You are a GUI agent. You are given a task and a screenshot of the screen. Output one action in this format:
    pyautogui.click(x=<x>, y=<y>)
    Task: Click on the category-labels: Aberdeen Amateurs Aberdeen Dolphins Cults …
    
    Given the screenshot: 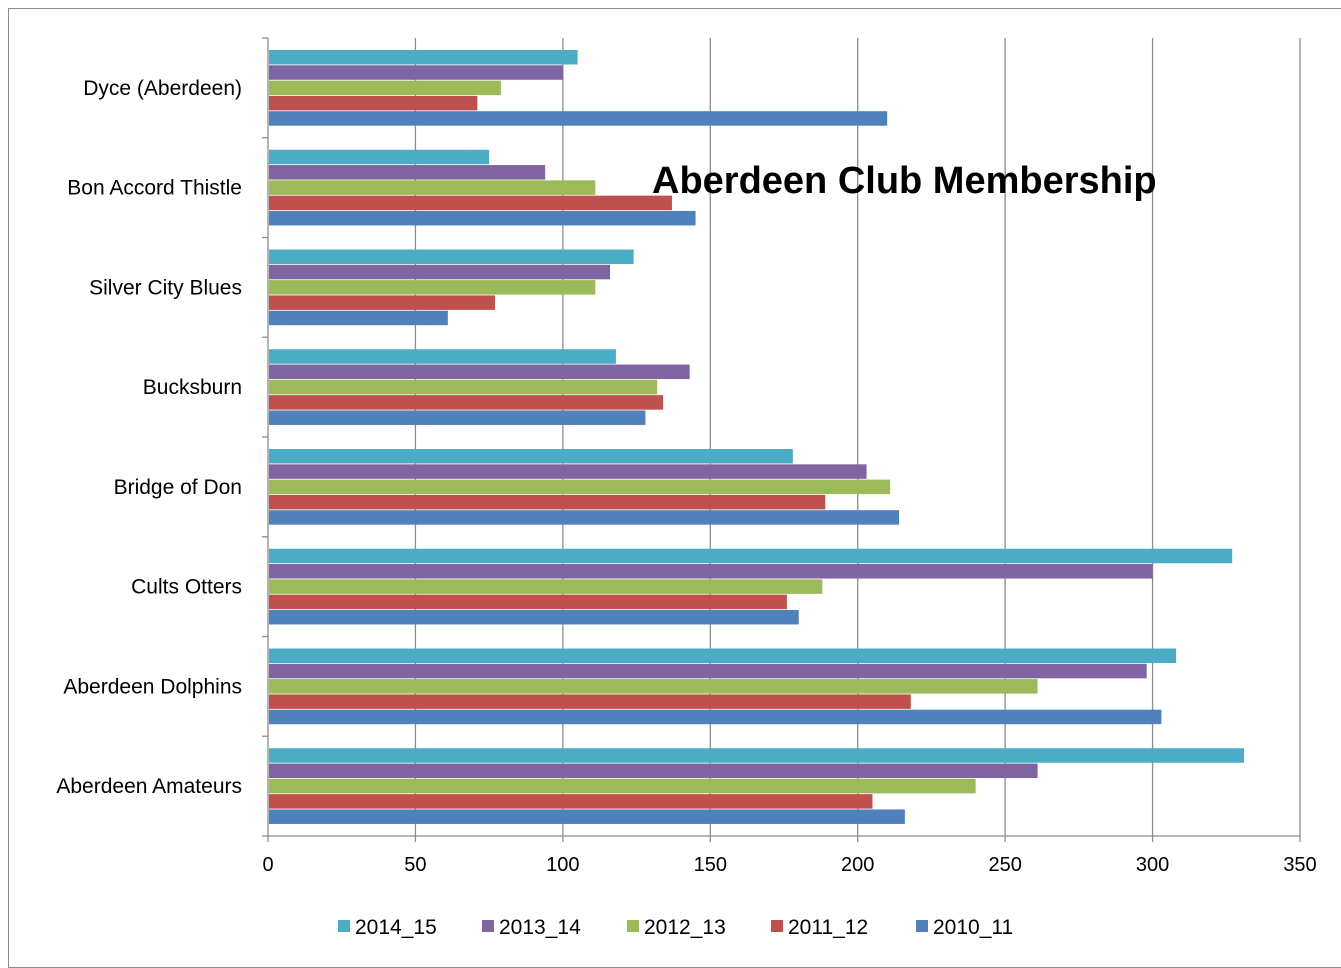 What is the action you would take?
    pyautogui.click(x=149, y=437)
    